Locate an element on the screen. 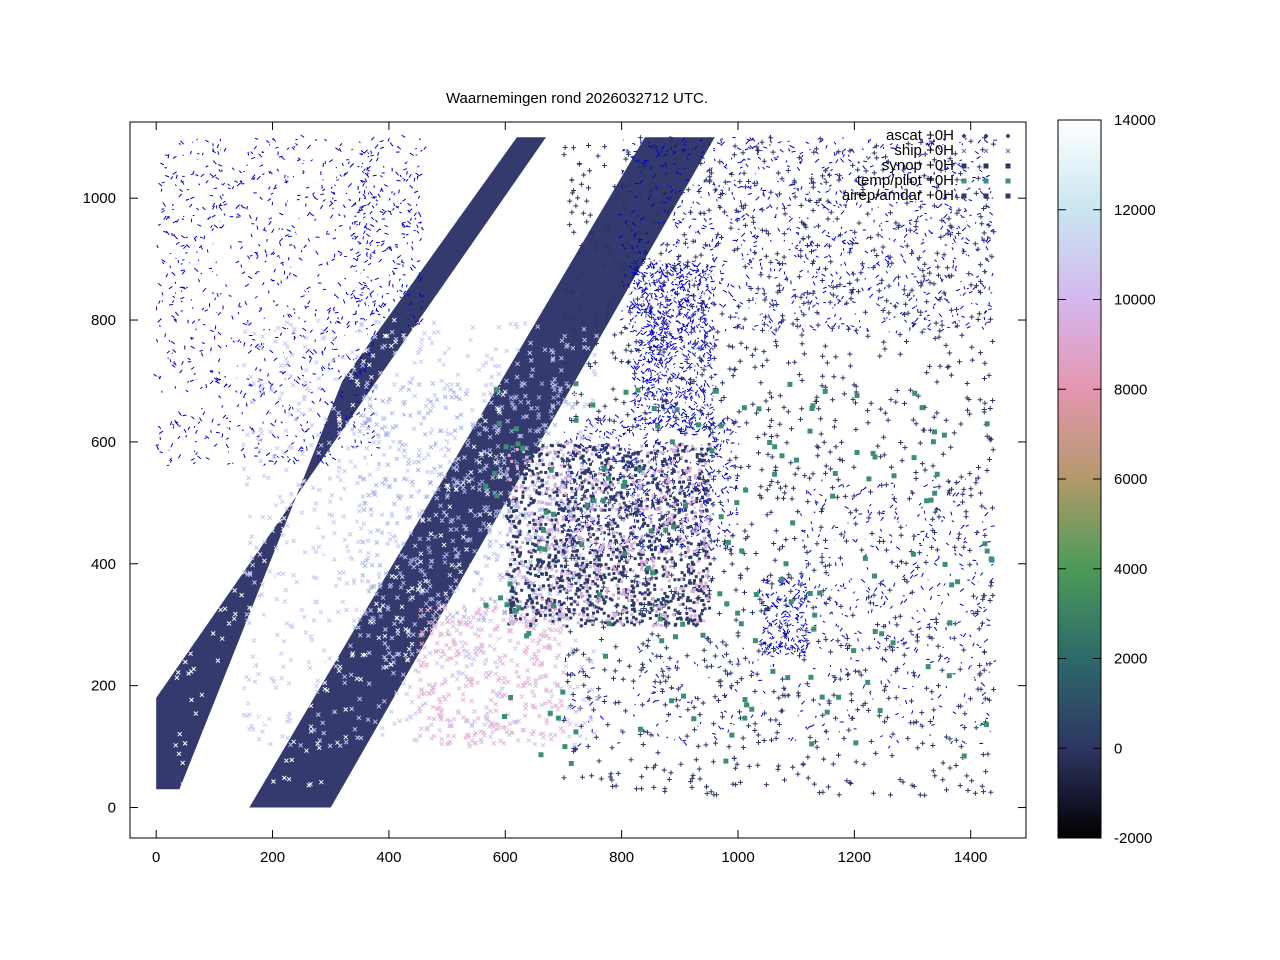 Image resolution: width=1280 pixels, height=960 pixels. x-tick-label: 600 is located at coordinates (505, 857).